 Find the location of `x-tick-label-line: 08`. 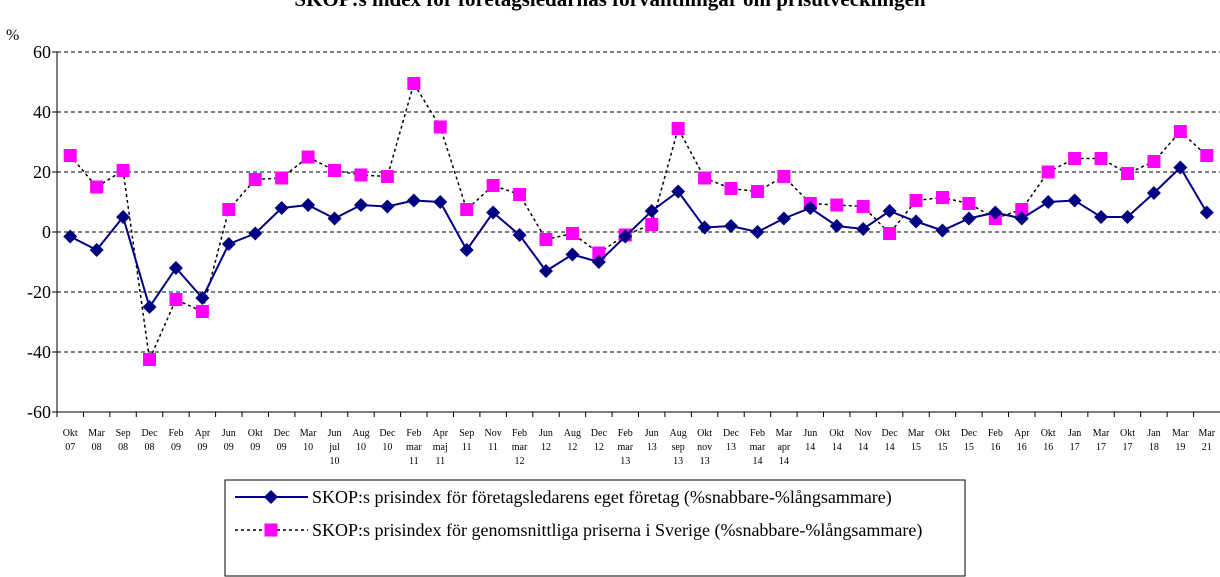

x-tick-label-line: 08 is located at coordinates (150, 447).